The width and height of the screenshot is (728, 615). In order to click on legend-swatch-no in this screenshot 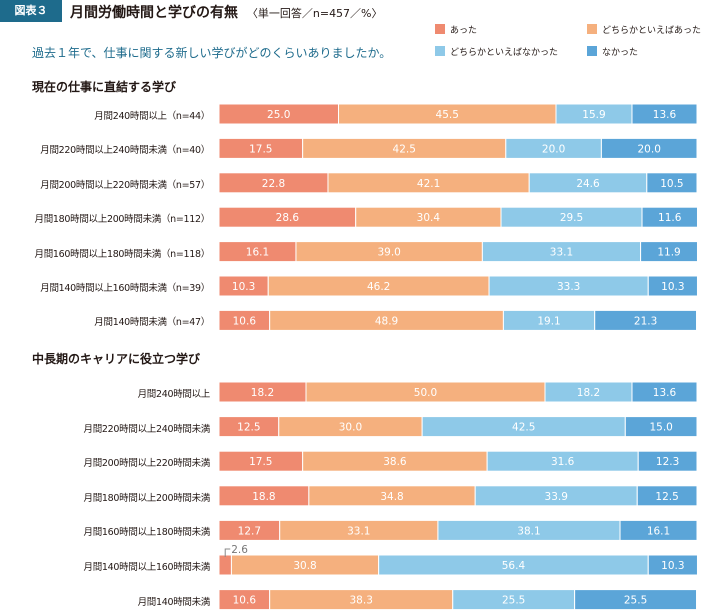, I will do `click(592, 51)`.